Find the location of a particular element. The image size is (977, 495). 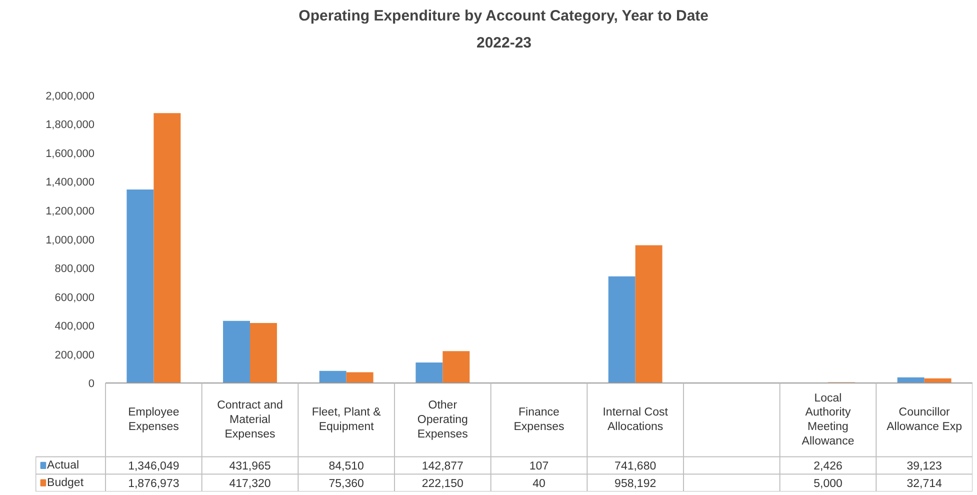

data-label: 75,360 is located at coordinates (346, 484).